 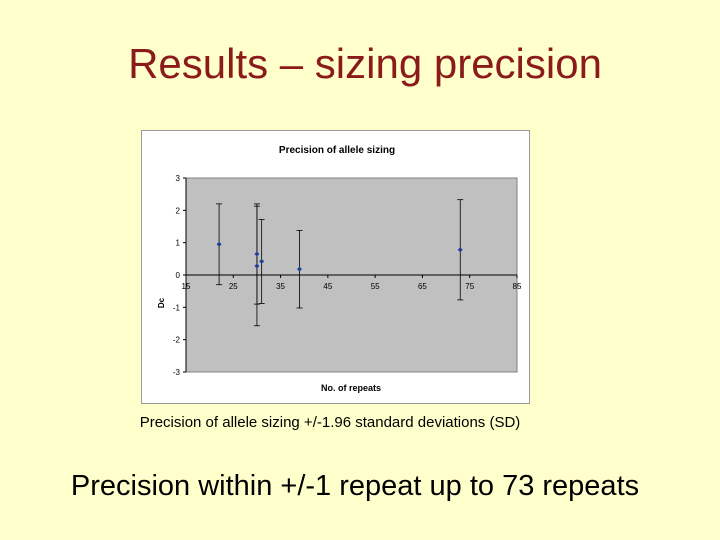 I want to click on x-tick-label: 75, so click(x=469, y=286).